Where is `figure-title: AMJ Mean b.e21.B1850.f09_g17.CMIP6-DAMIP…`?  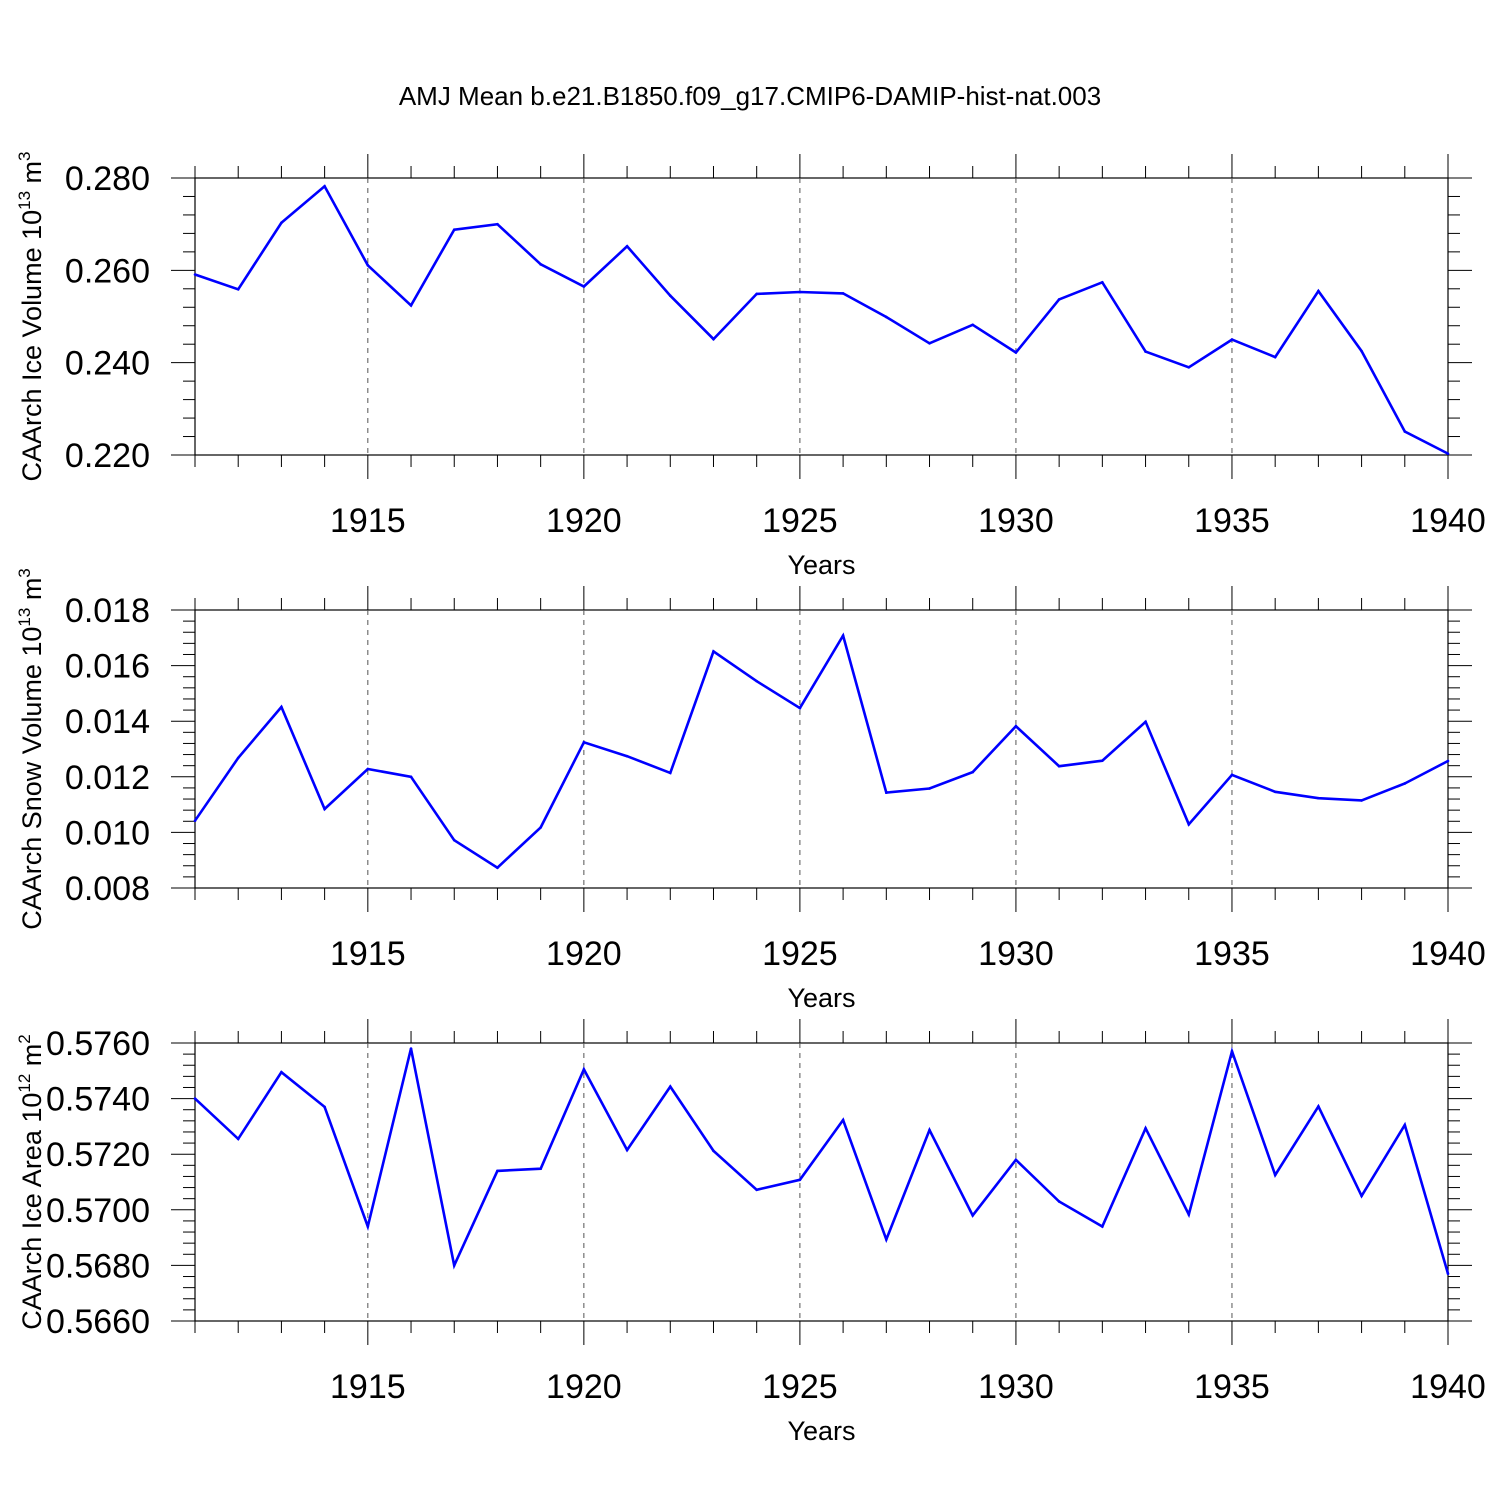 figure-title: AMJ Mean b.e21.B1850.f09_g17.CMIP6-DAMIP… is located at coordinates (750, 96).